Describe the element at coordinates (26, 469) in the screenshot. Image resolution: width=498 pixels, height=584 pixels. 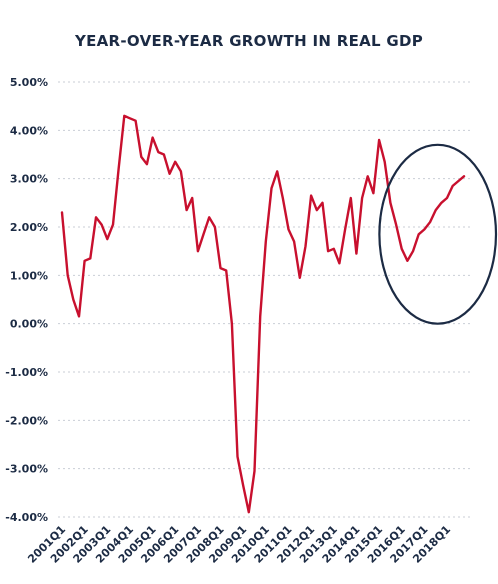
I see `y-tick-label: -3.00%` at that location.